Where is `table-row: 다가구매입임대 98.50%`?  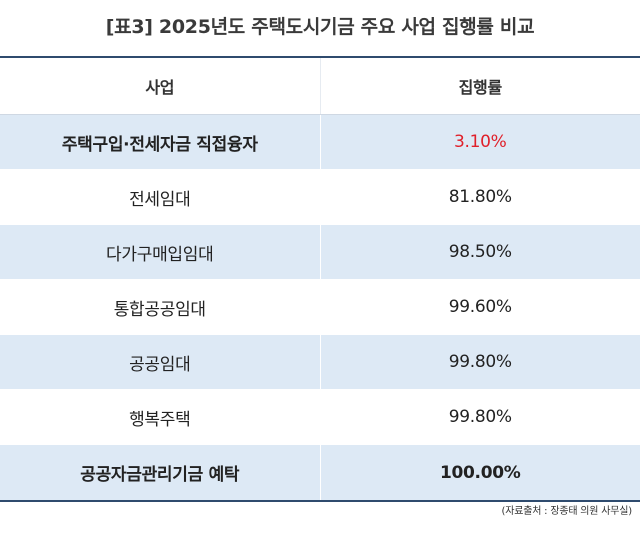
table-row: 다가구매입임대 98.50% is located at coordinates (320, 252).